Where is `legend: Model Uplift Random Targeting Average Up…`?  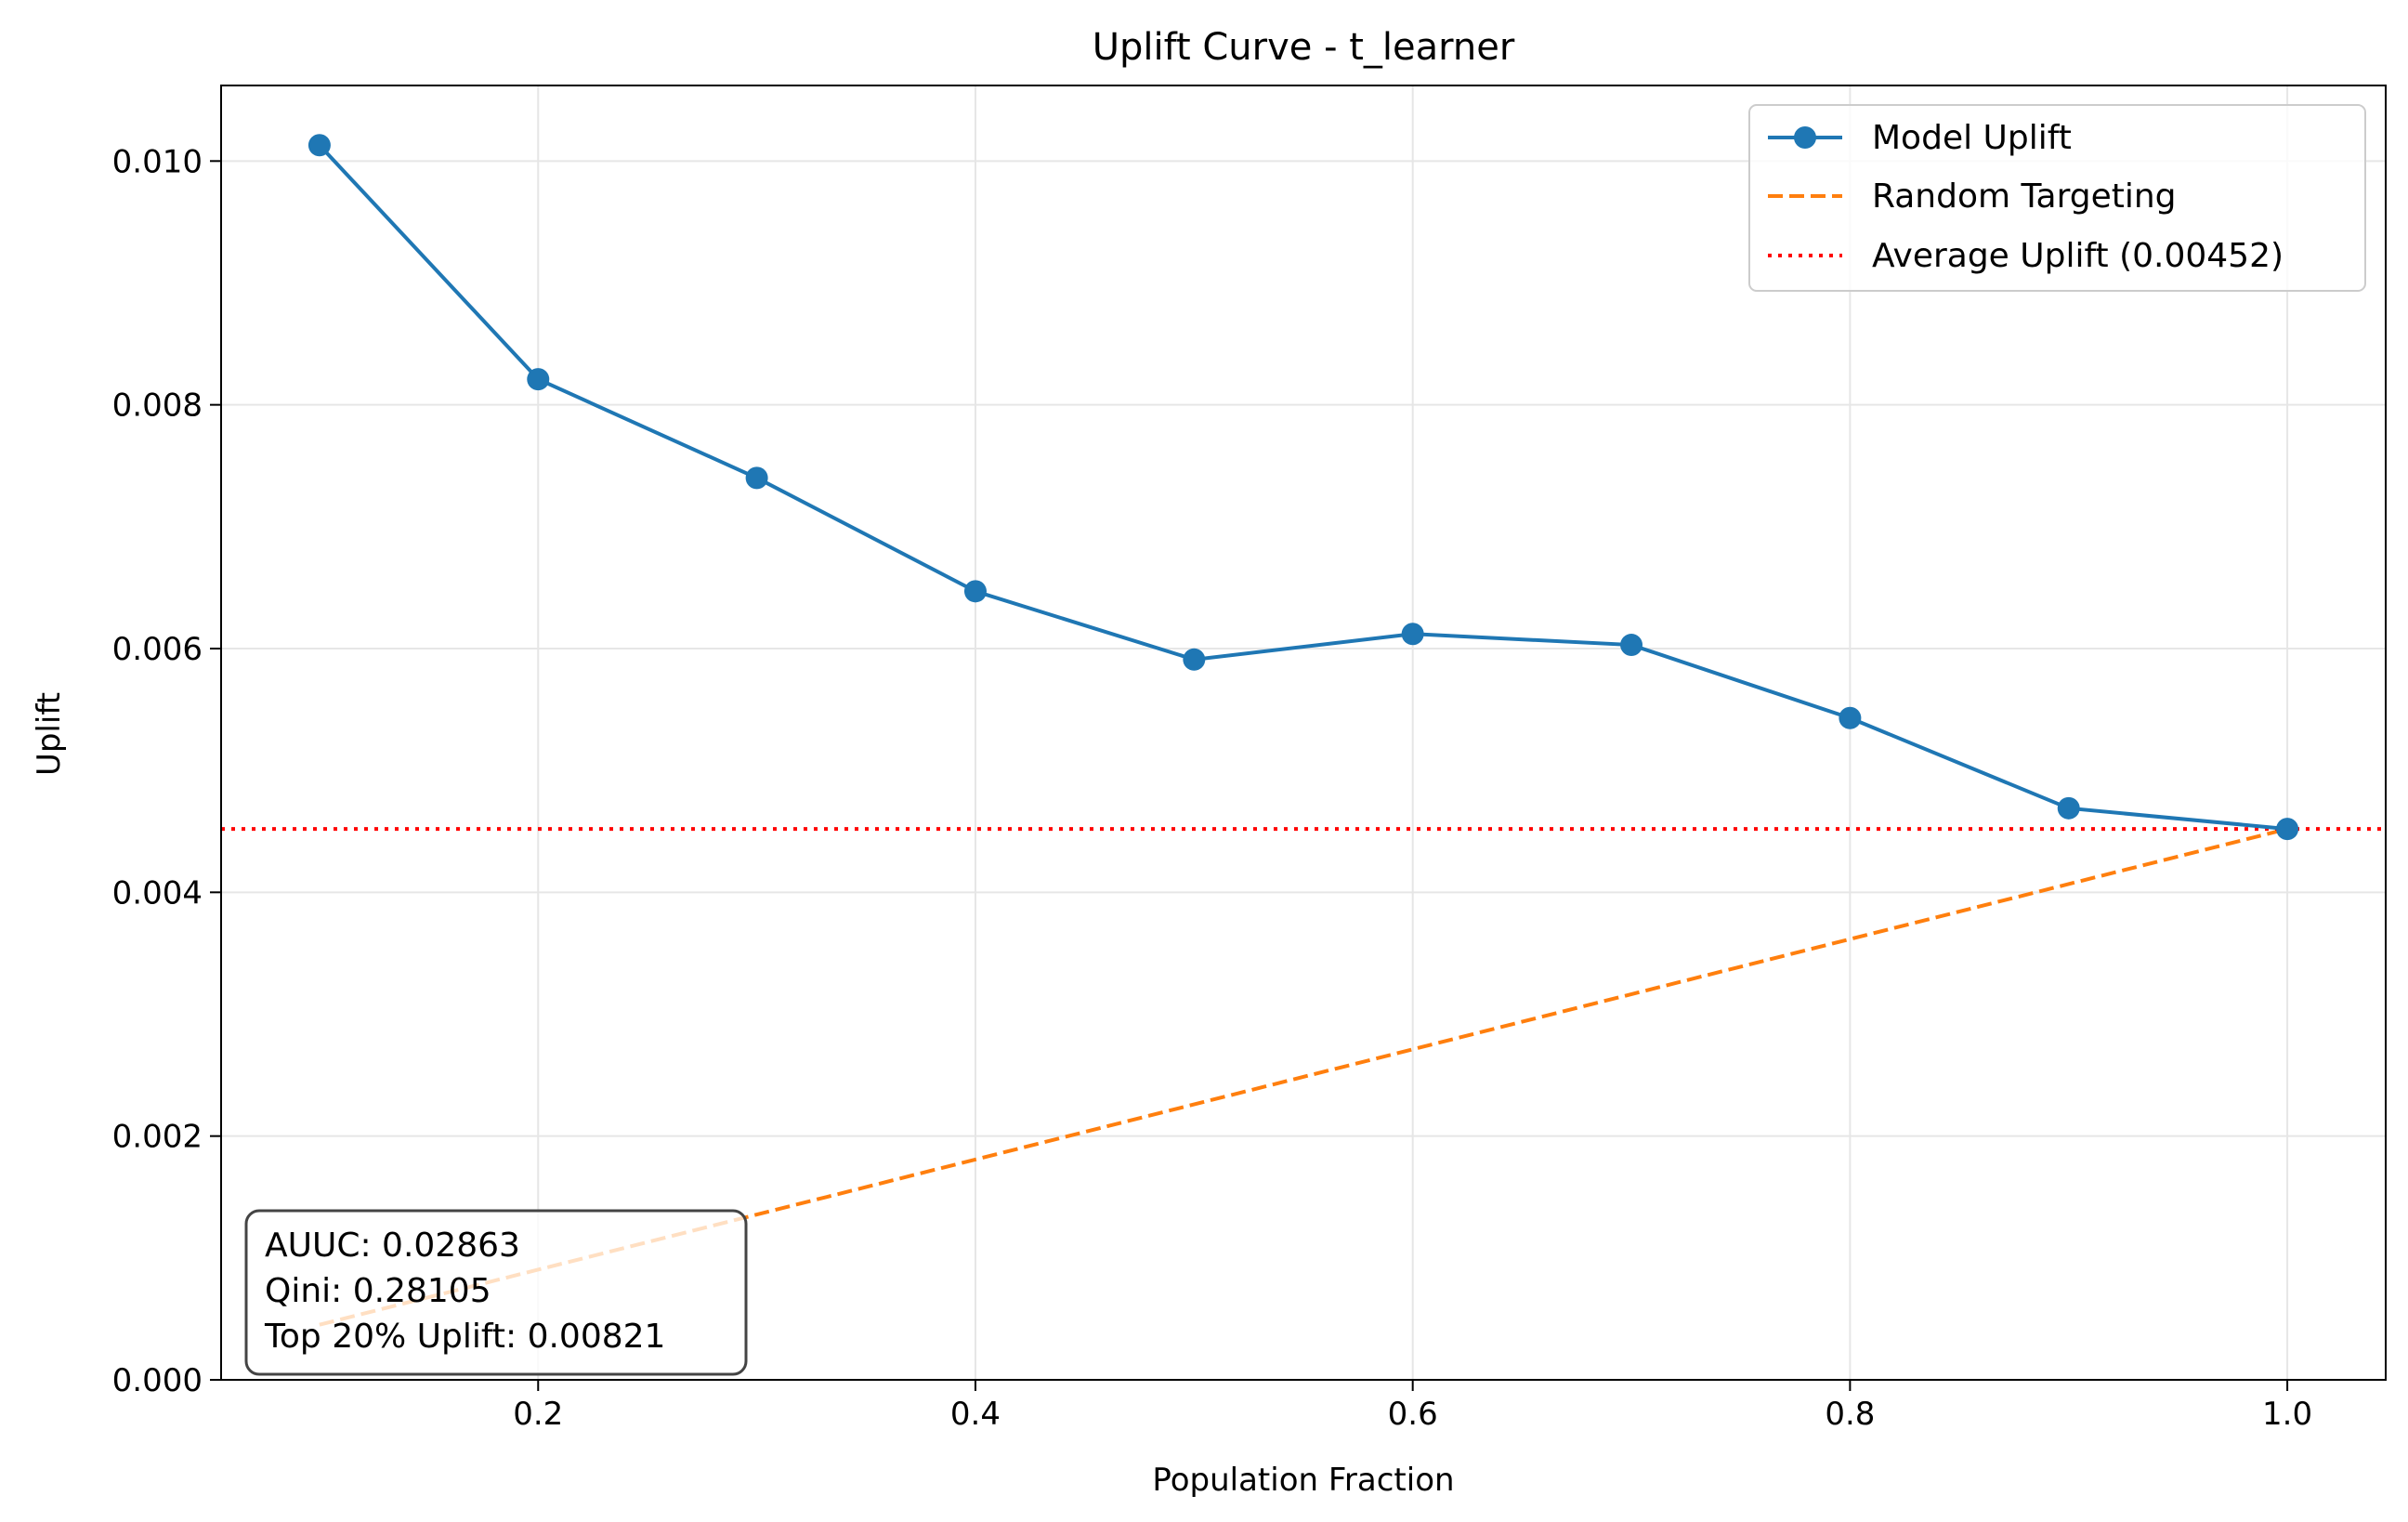
legend: Model Uplift Random Targeting Average Up… is located at coordinates (2057, 198).